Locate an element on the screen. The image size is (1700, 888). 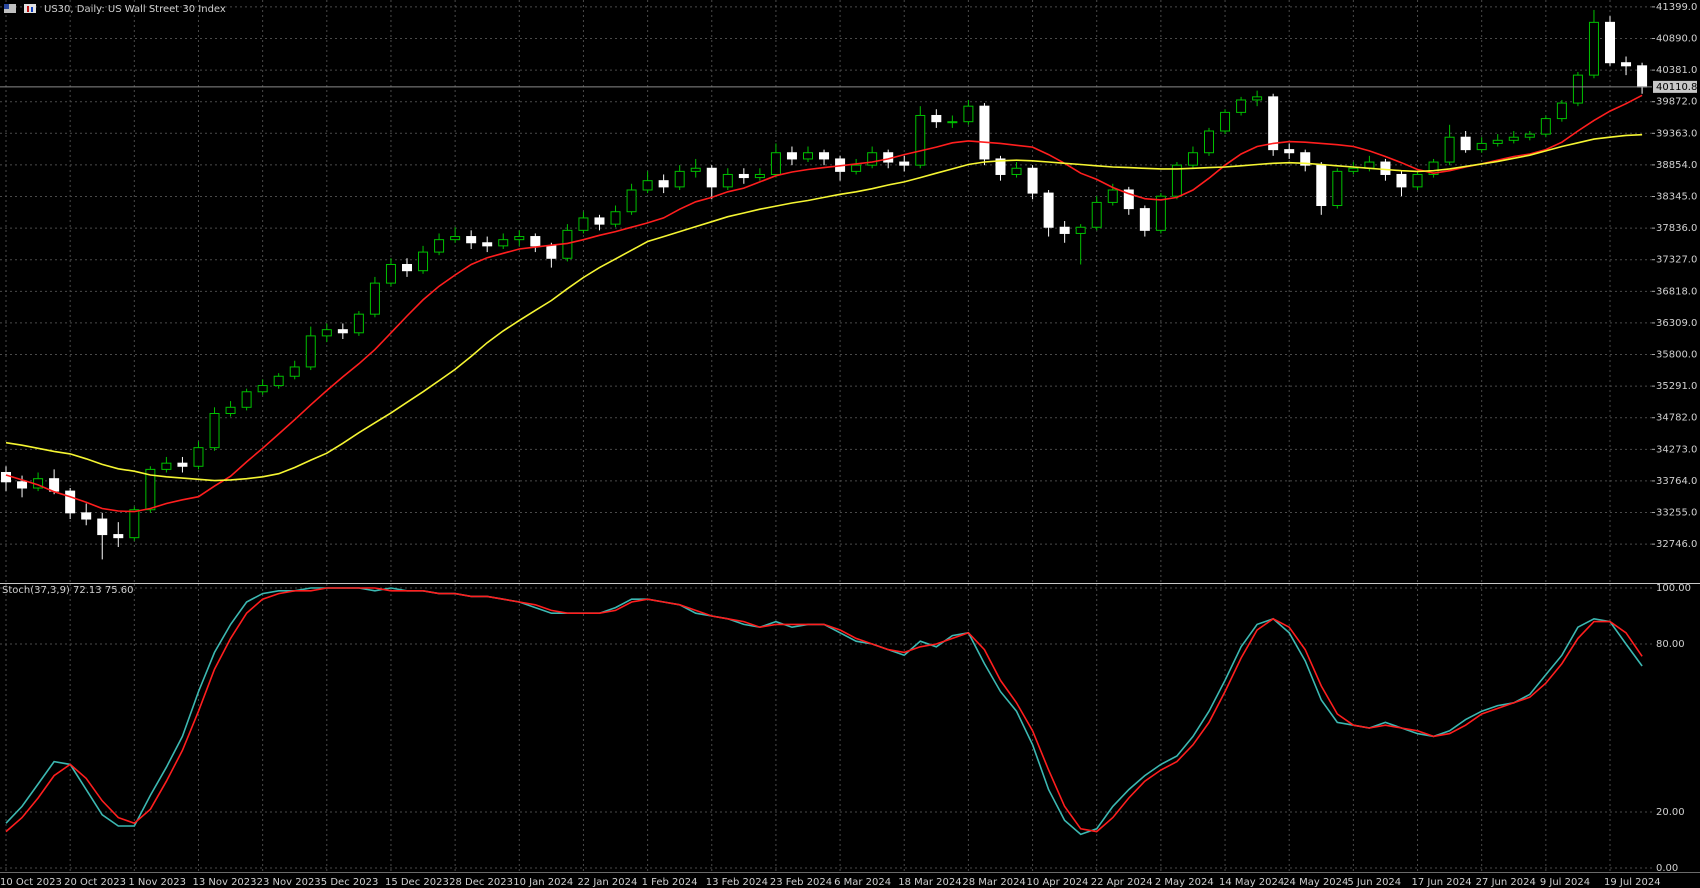
y-tick-label: 100.00 is located at coordinates (1673, 588).